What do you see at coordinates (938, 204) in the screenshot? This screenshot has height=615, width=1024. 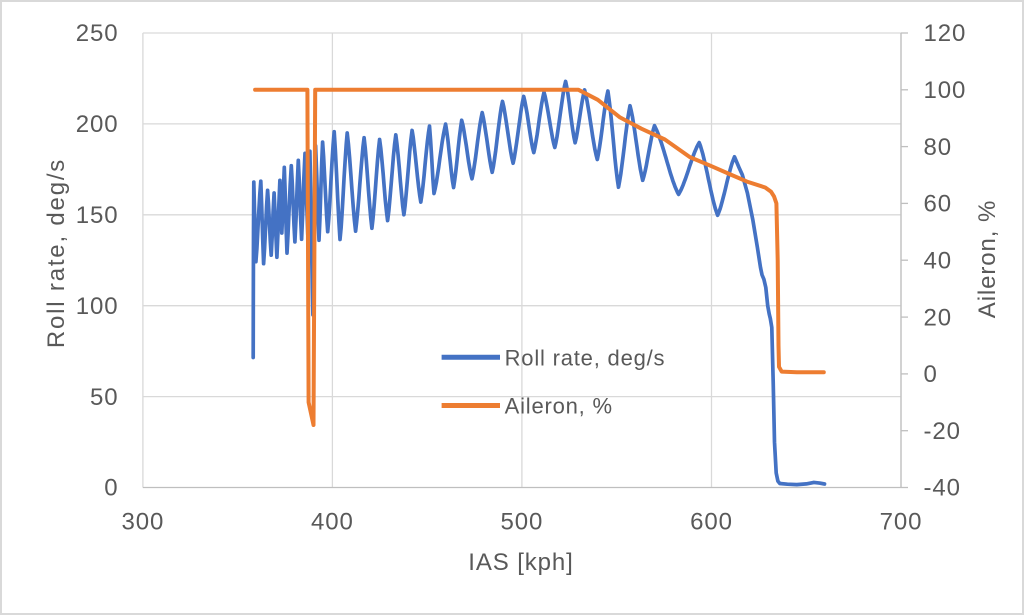 I see `svg-text: 60` at bounding box center [938, 204].